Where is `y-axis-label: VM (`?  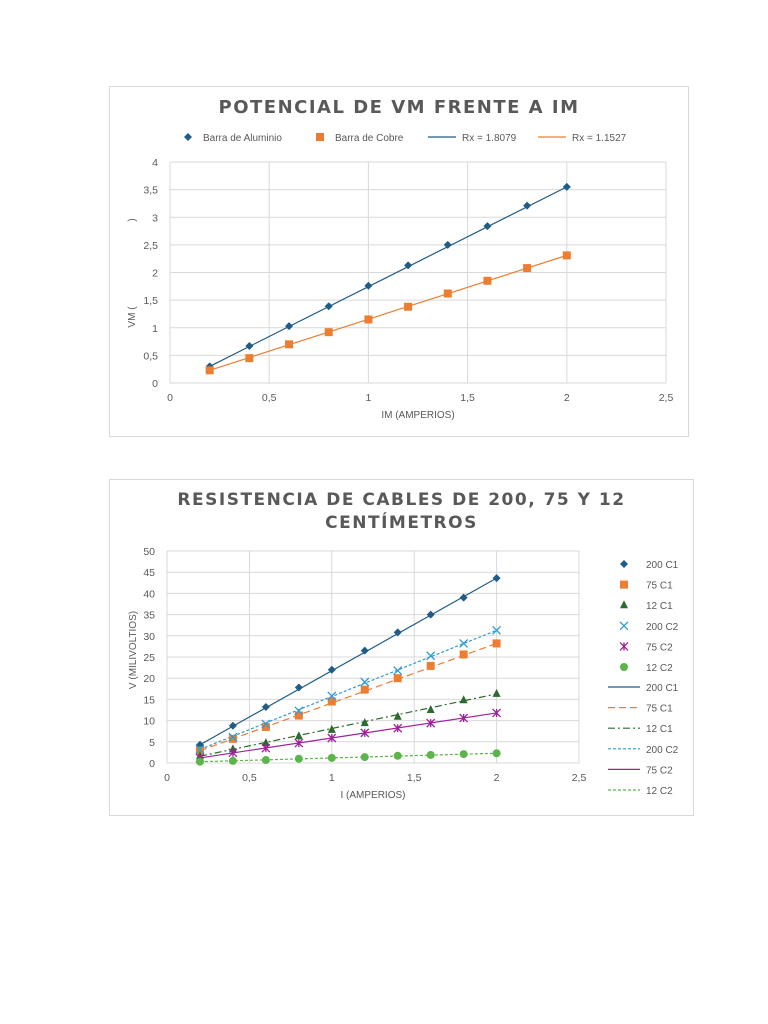 y-axis-label: VM ( is located at coordinates (132, 317).